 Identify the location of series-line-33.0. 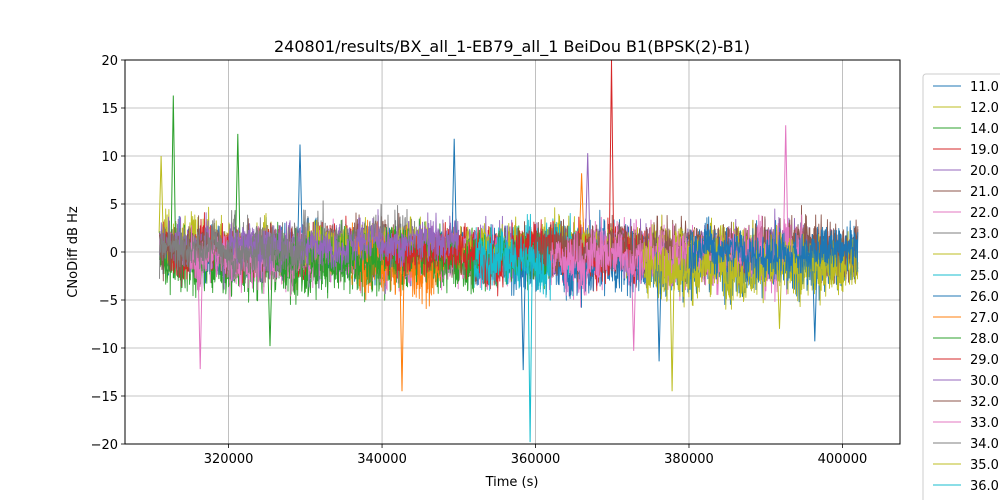
(677, 255).